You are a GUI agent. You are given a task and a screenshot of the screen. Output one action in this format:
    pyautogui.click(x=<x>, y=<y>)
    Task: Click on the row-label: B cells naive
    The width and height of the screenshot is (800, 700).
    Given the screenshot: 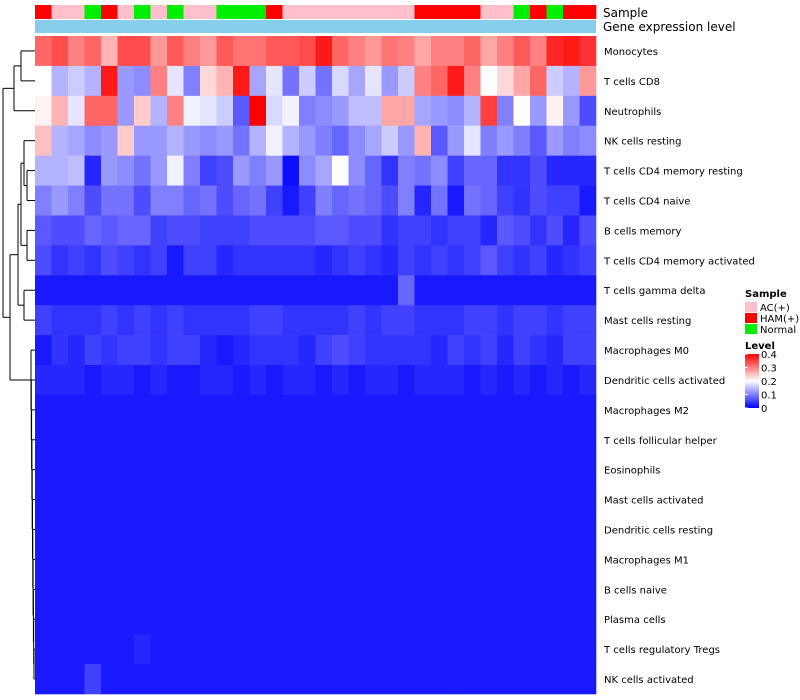 What is the action you would take?
    pyautogui.click(x=635, y=590)
    